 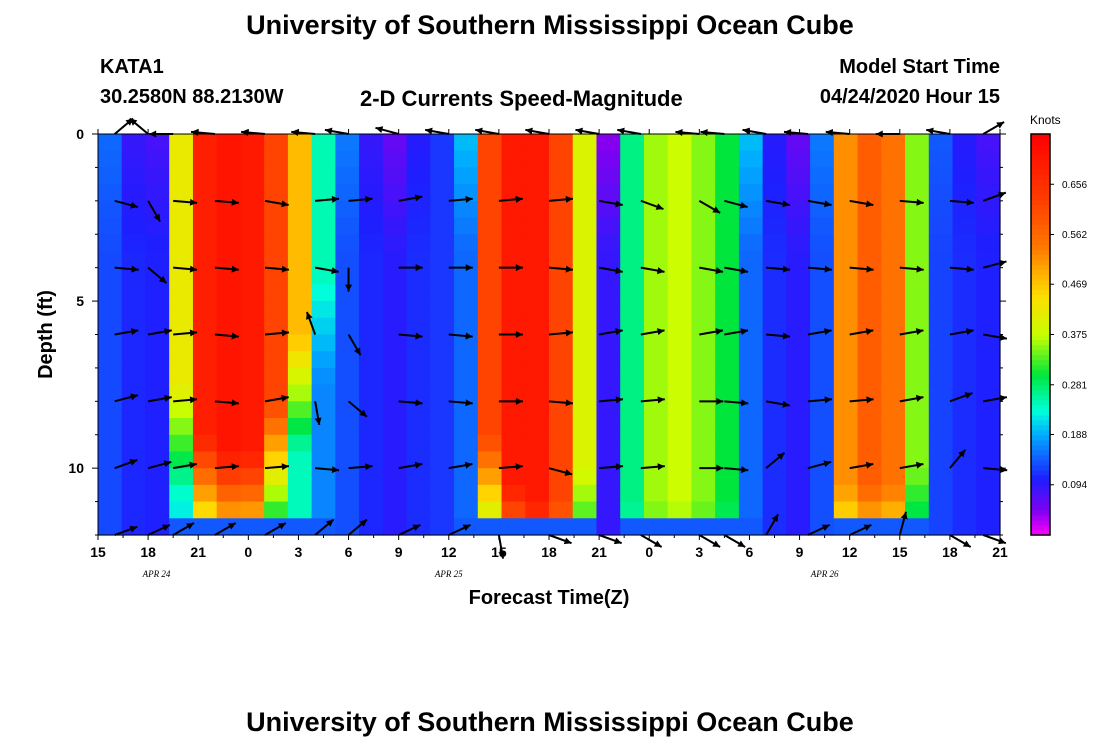 What do you see at coordinates (399, 552) in the screenshot?
I see `x-tick-label: 9` at bounding box center [399, 552].